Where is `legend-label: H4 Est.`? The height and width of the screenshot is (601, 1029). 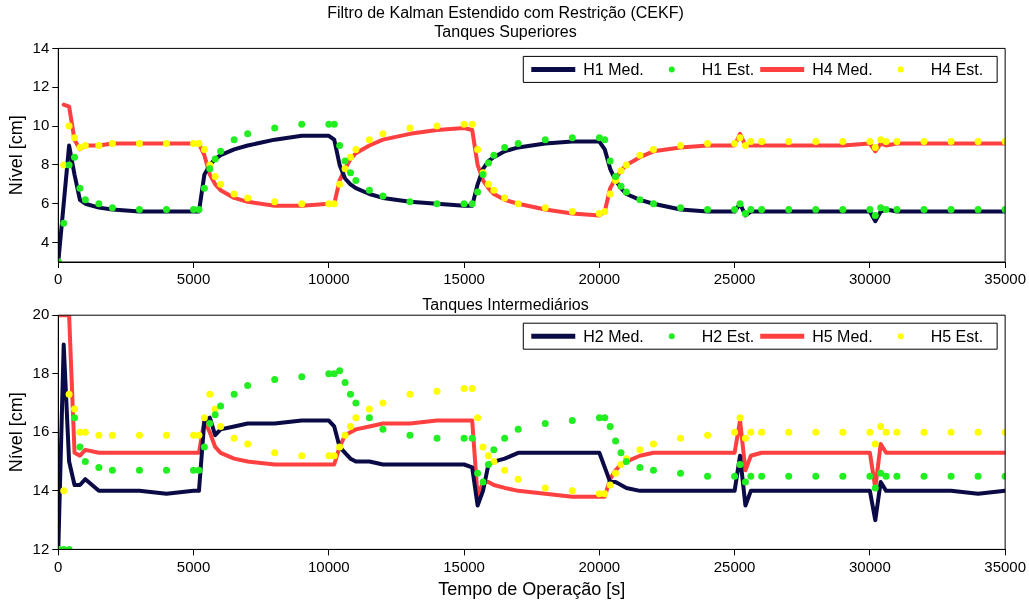
legend-label: H4 Est. is located at coordinates (957, 69).